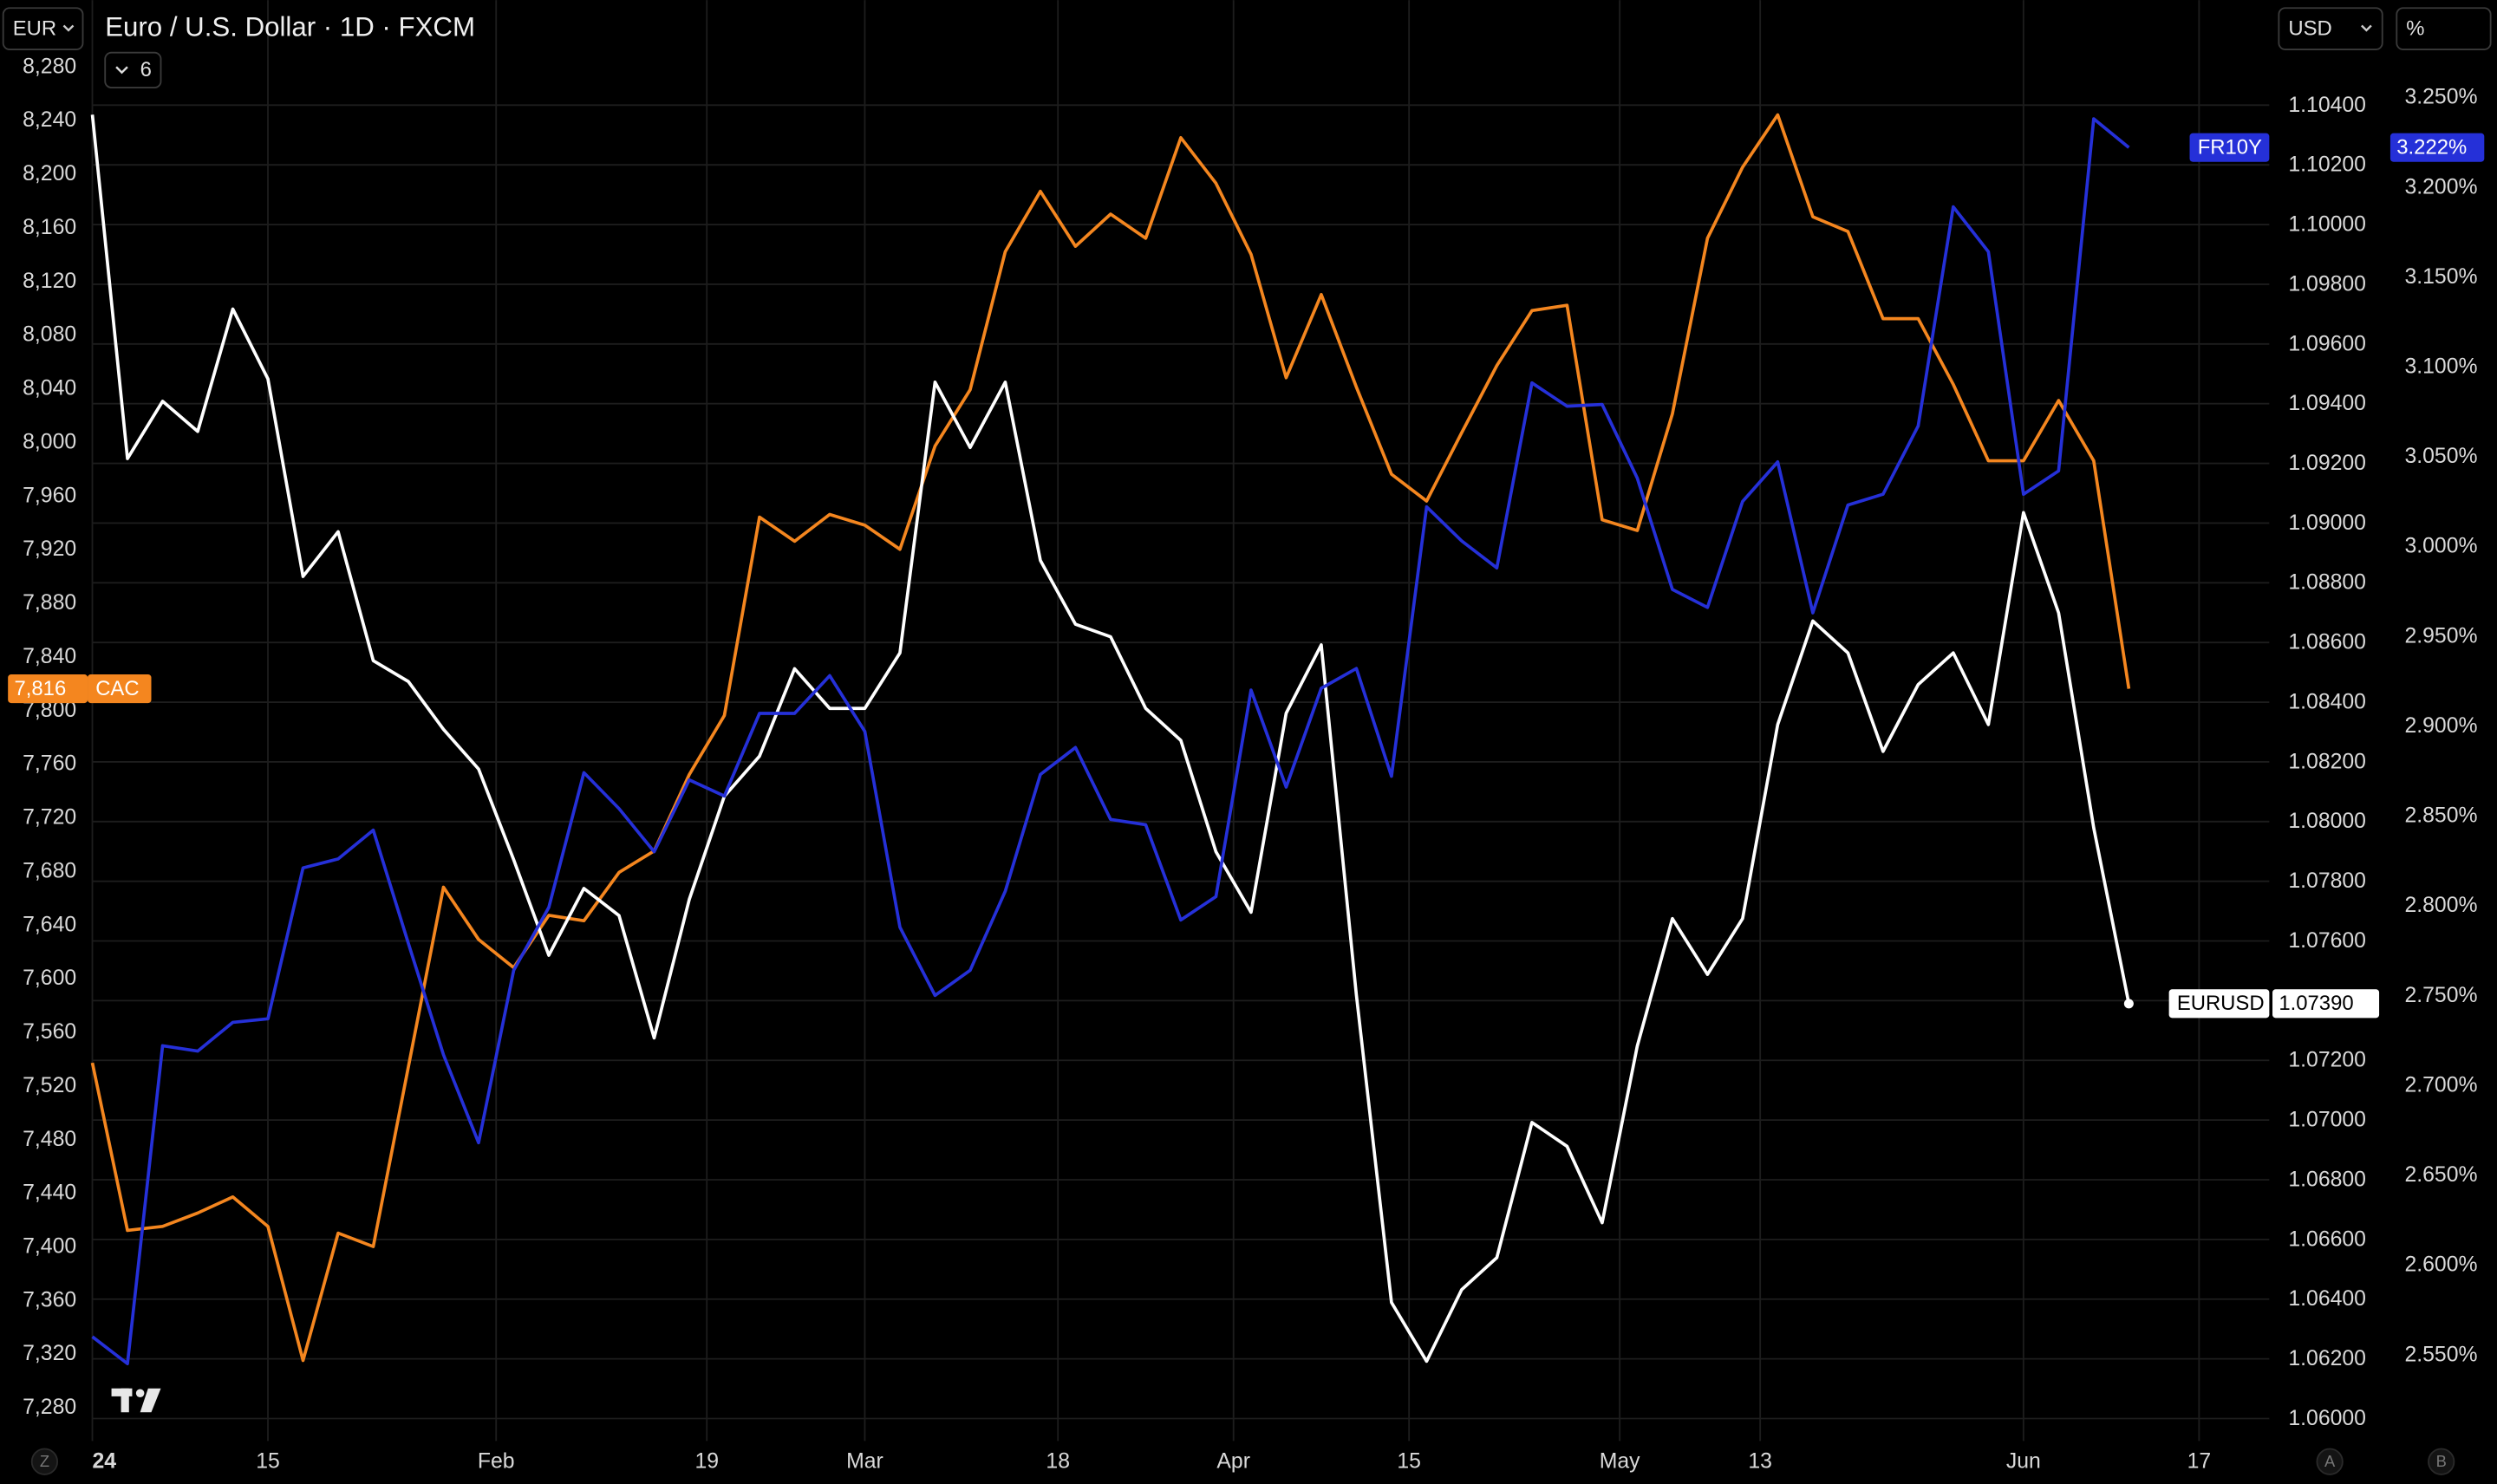 The height and width of the screenshot is (1484, 2497). I want to click on y3-tick-label: 2.850%, so click(2440, 816).